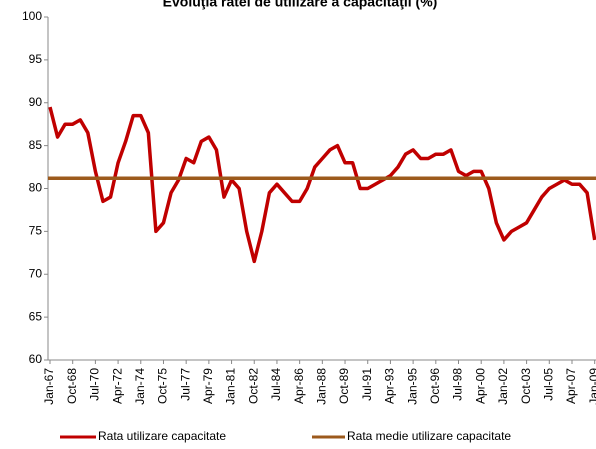  Describe the element at coordinates (344, 386) in the screenshot. I see `x-tick-label: Oct-89` at that location.